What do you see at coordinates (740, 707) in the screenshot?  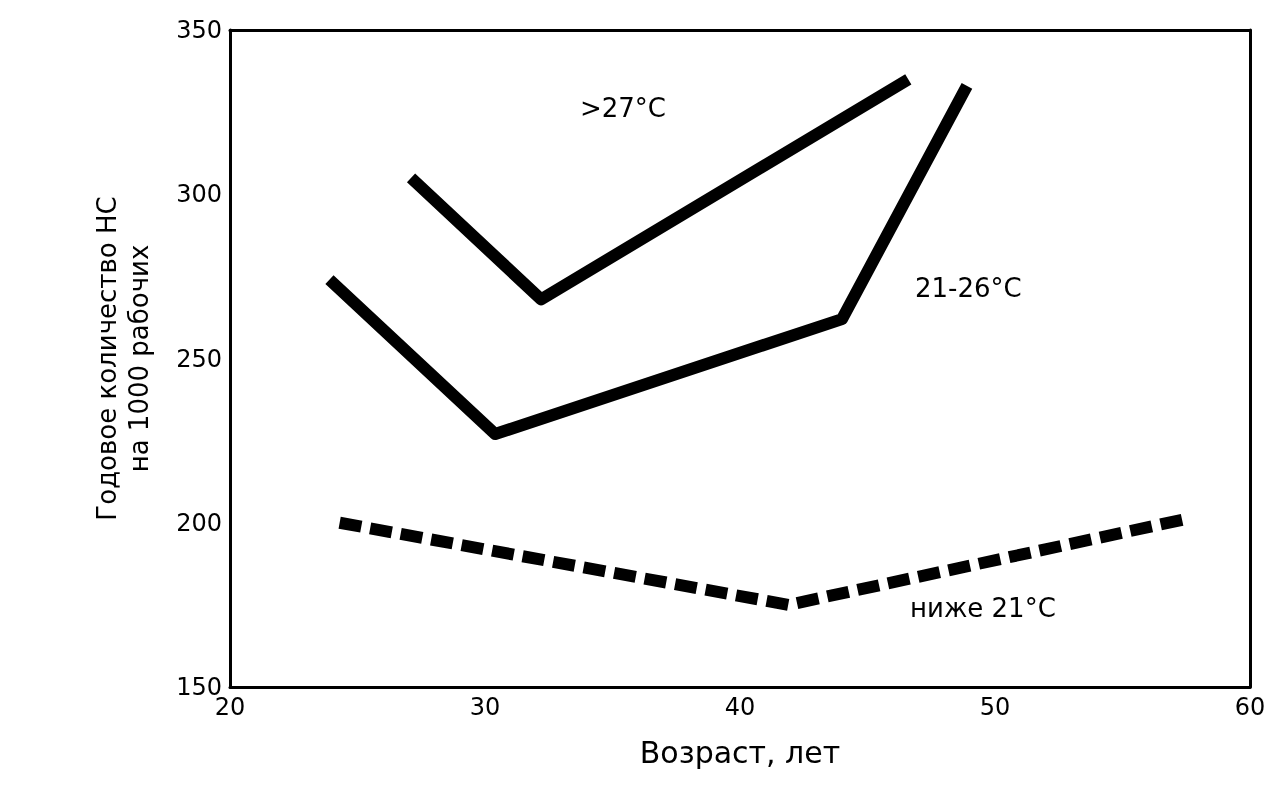 I see `x-tick-label: 40` at bounding box center [740, 707].